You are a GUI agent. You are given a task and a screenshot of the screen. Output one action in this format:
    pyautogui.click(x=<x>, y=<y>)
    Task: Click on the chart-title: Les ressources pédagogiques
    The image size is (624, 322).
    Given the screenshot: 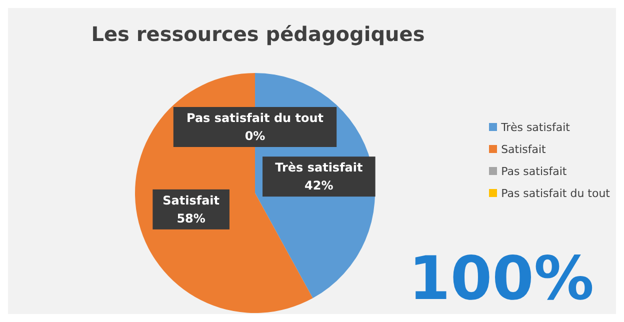 What is the action you would take?
    pyautogui.click(x=258, y=34)
    